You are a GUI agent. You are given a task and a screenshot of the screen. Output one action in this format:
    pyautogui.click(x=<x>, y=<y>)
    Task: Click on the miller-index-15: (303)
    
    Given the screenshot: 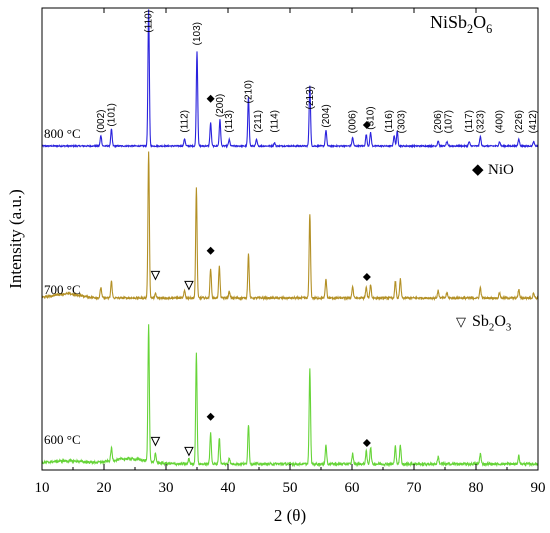 What is the action you would take?
    pyautogui.click(x=402, y=121)
    